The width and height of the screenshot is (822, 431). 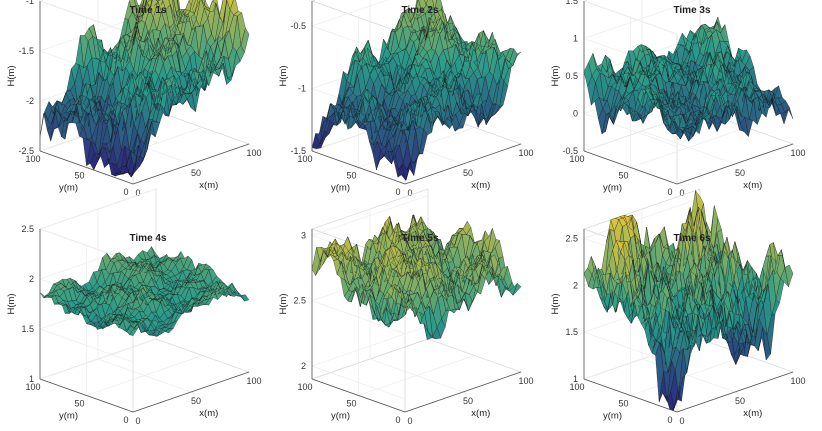 What do you see at coordinates (303, 236) in the screenshot?
I see `z-tick-label: 3` at bounding box center [303, 236].